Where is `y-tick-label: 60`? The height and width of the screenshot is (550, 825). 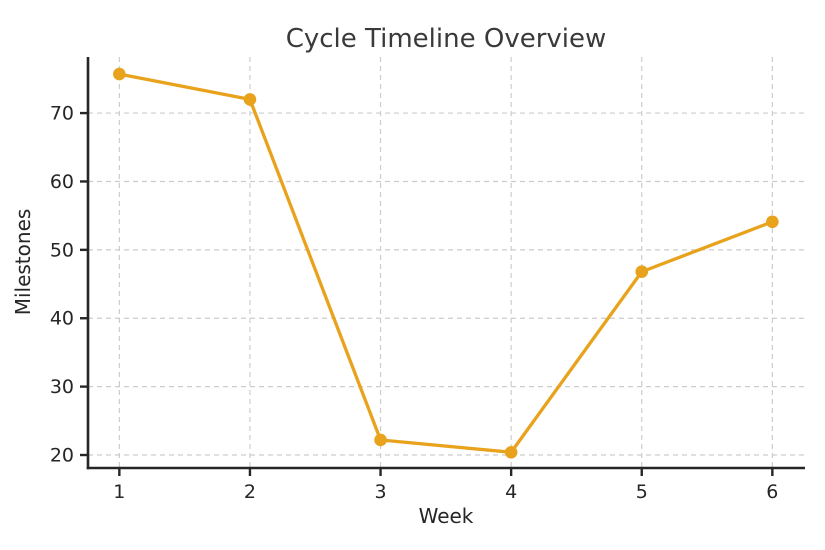 y-tick-label: 60 is located at coordinates (62, 182).